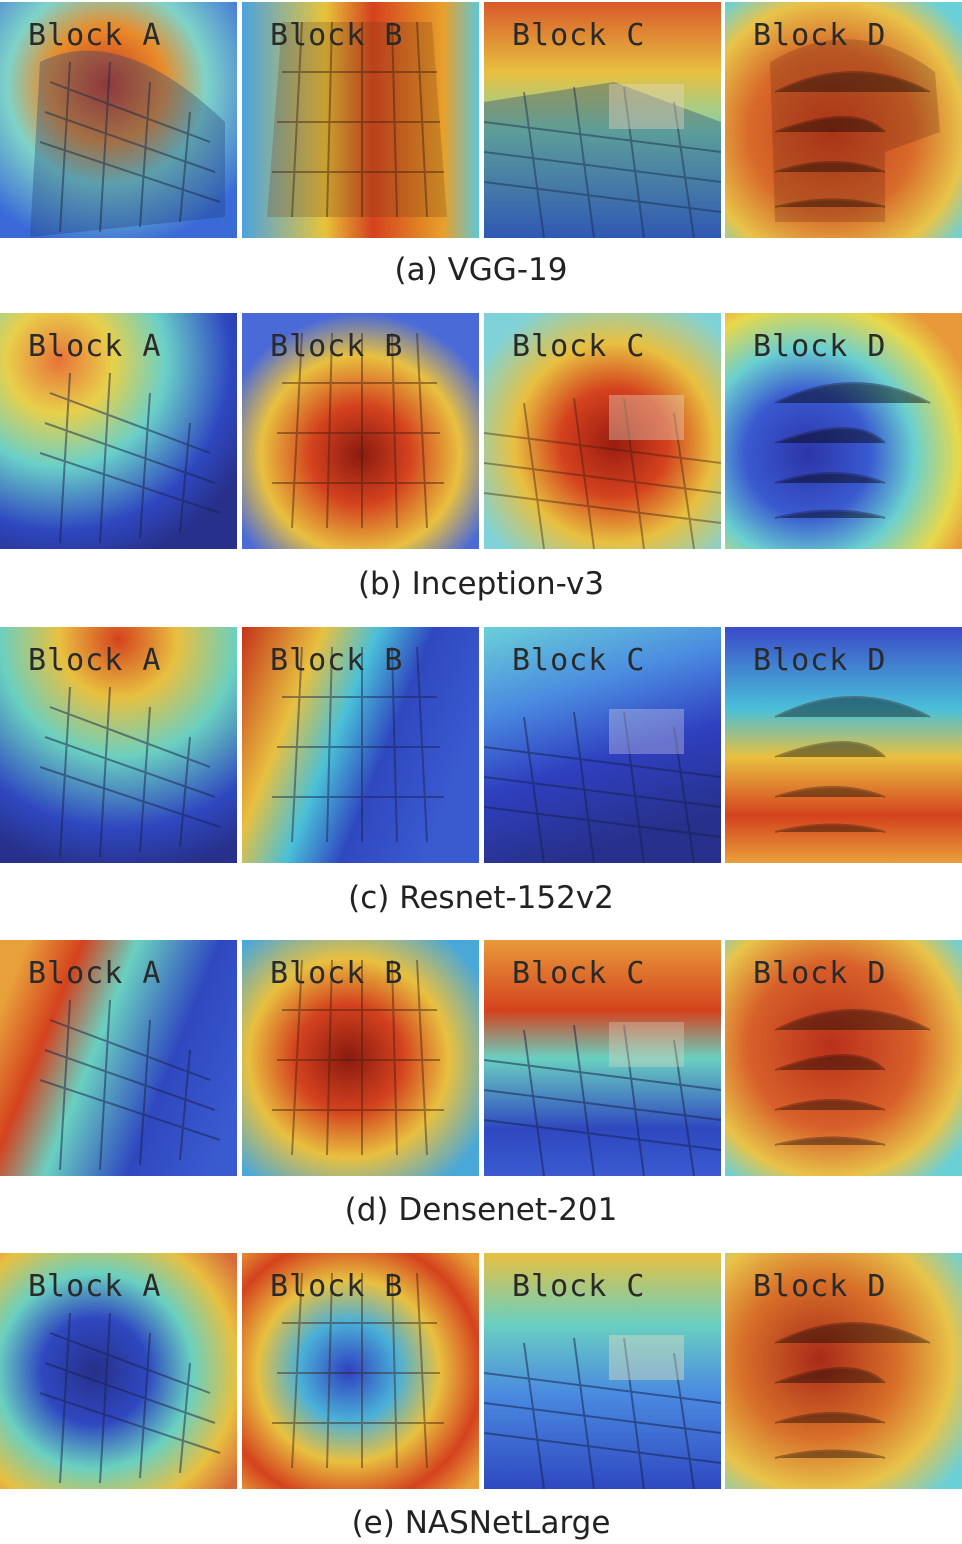 This screenshot has height=1544, width=962. What do you see at coordinates (481, 1523) in the screenshot?
I see `figure-caption: (e) NASNetLarge` at bounding box center [481, 1523].